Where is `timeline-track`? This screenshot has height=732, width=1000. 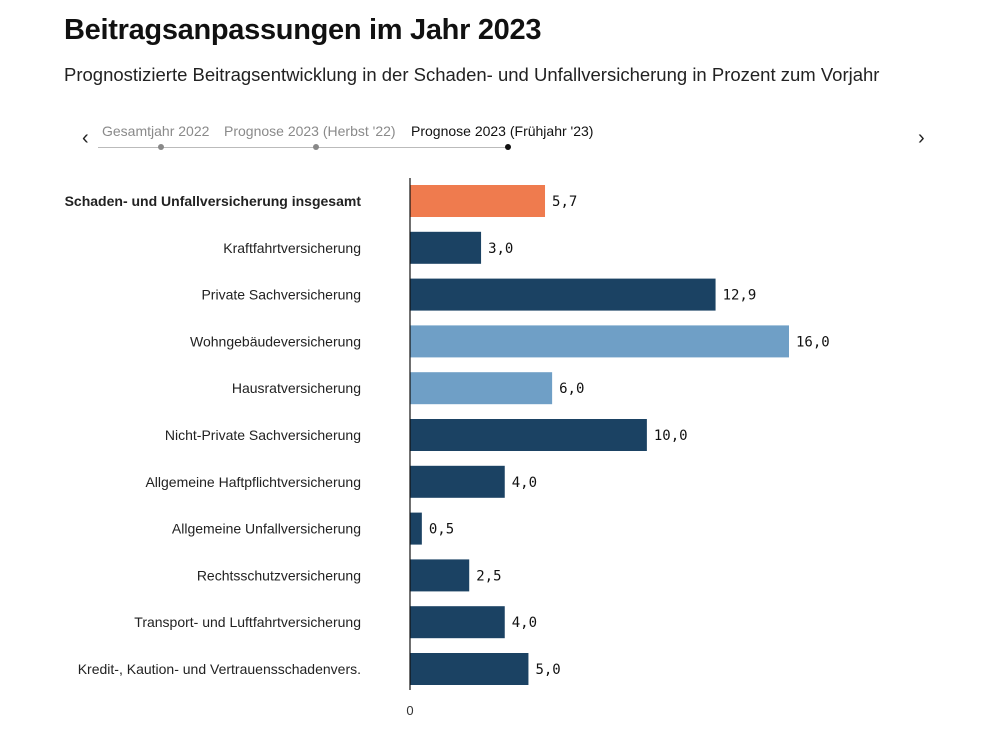 timeline-track is located at coordinates (303, 147).